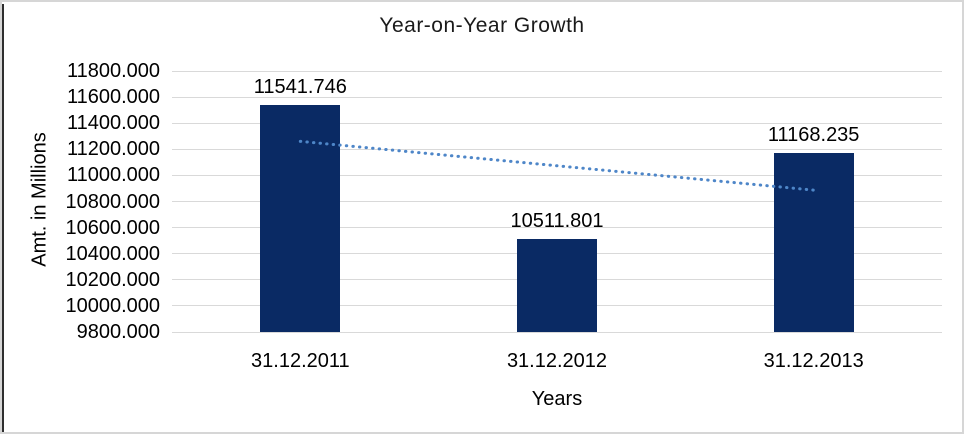 The image size is (964, 434). I want to click on bar-data-label: 11168.235, so click(813, 135).